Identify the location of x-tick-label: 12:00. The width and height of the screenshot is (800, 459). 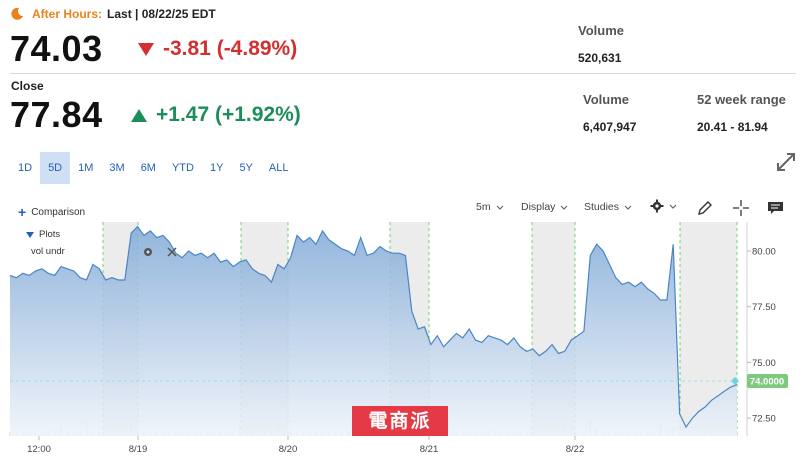
(39, 449).